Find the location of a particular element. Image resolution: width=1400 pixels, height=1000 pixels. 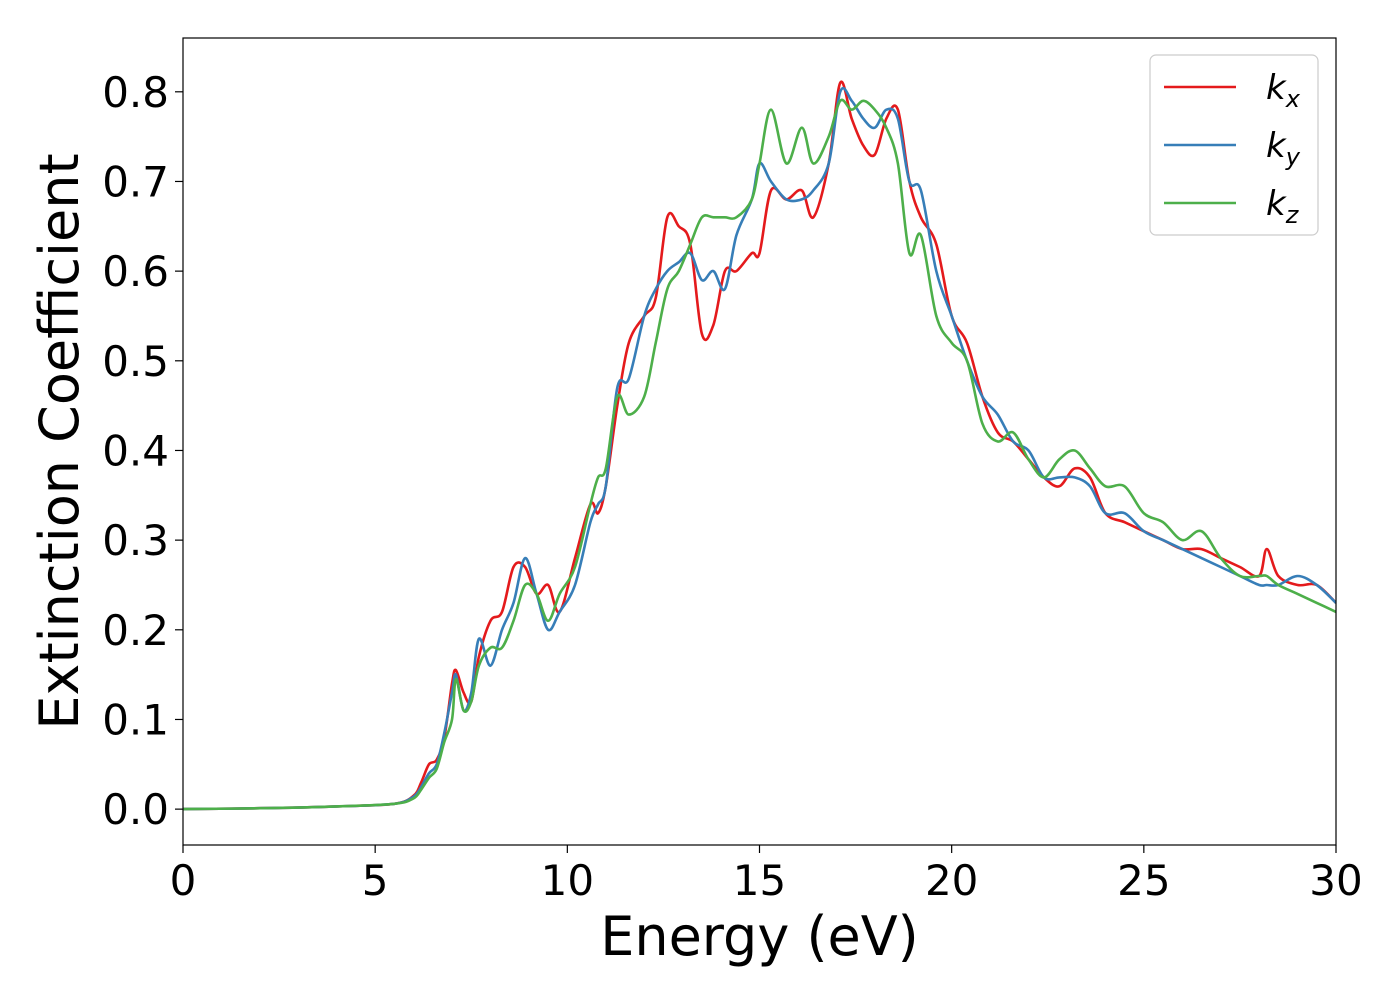

y-tick-label: 0.8 is located at coordinates (135, 92).